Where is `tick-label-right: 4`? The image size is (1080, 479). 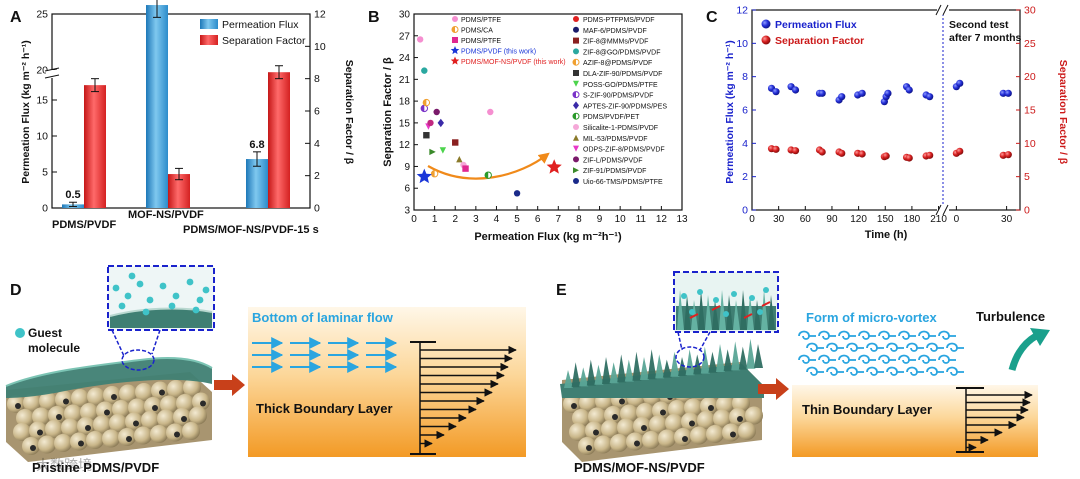 tick-label-right: 4 is located at coordinates (317, 144).